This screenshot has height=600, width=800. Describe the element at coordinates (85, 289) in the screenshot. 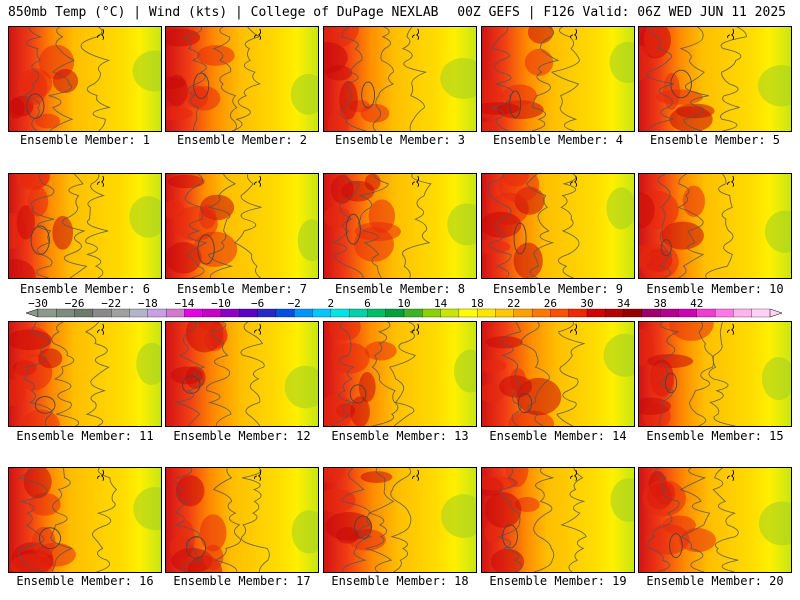

I see `ensemble-member-label: Ensemble Member: 6` at that location.